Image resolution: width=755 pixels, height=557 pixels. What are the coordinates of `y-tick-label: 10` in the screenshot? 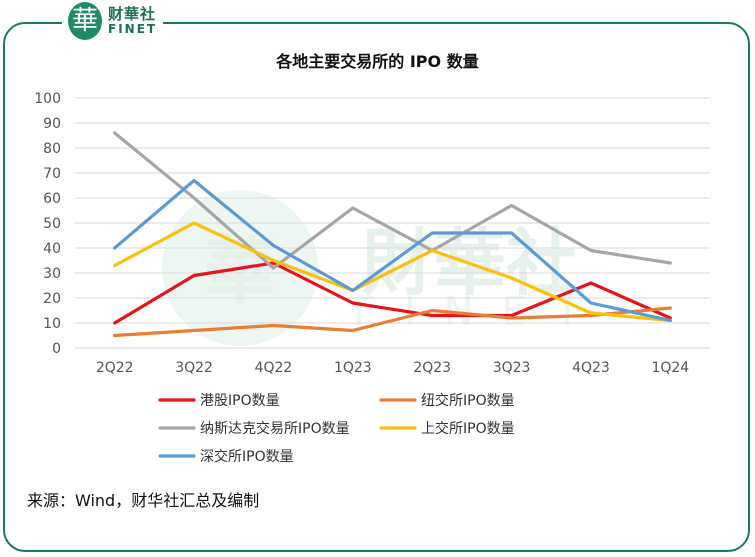 It's located at (52, 324).